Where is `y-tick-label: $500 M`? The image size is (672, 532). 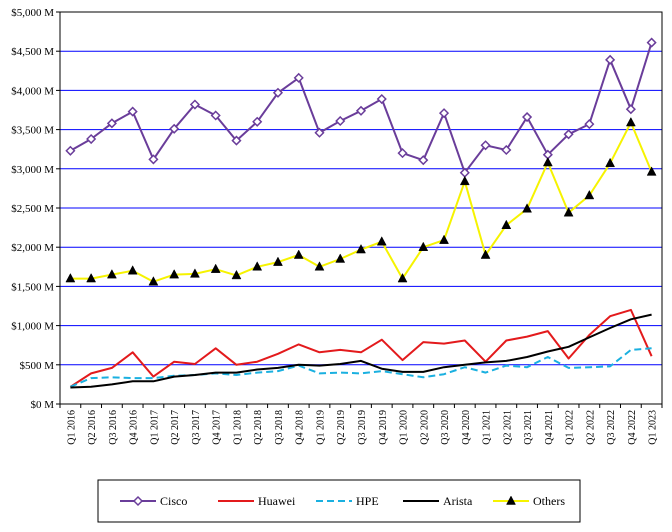
y-tick-label: $500 M is located at coordinates (36, 366).